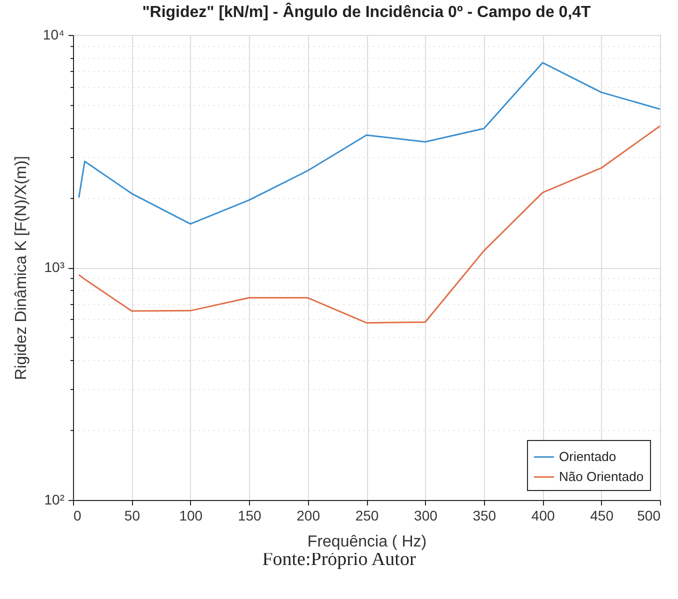  Describe the element at coordinates (601, 476) in the screenshot. I see `legend-label: Não Orientado` at that location.